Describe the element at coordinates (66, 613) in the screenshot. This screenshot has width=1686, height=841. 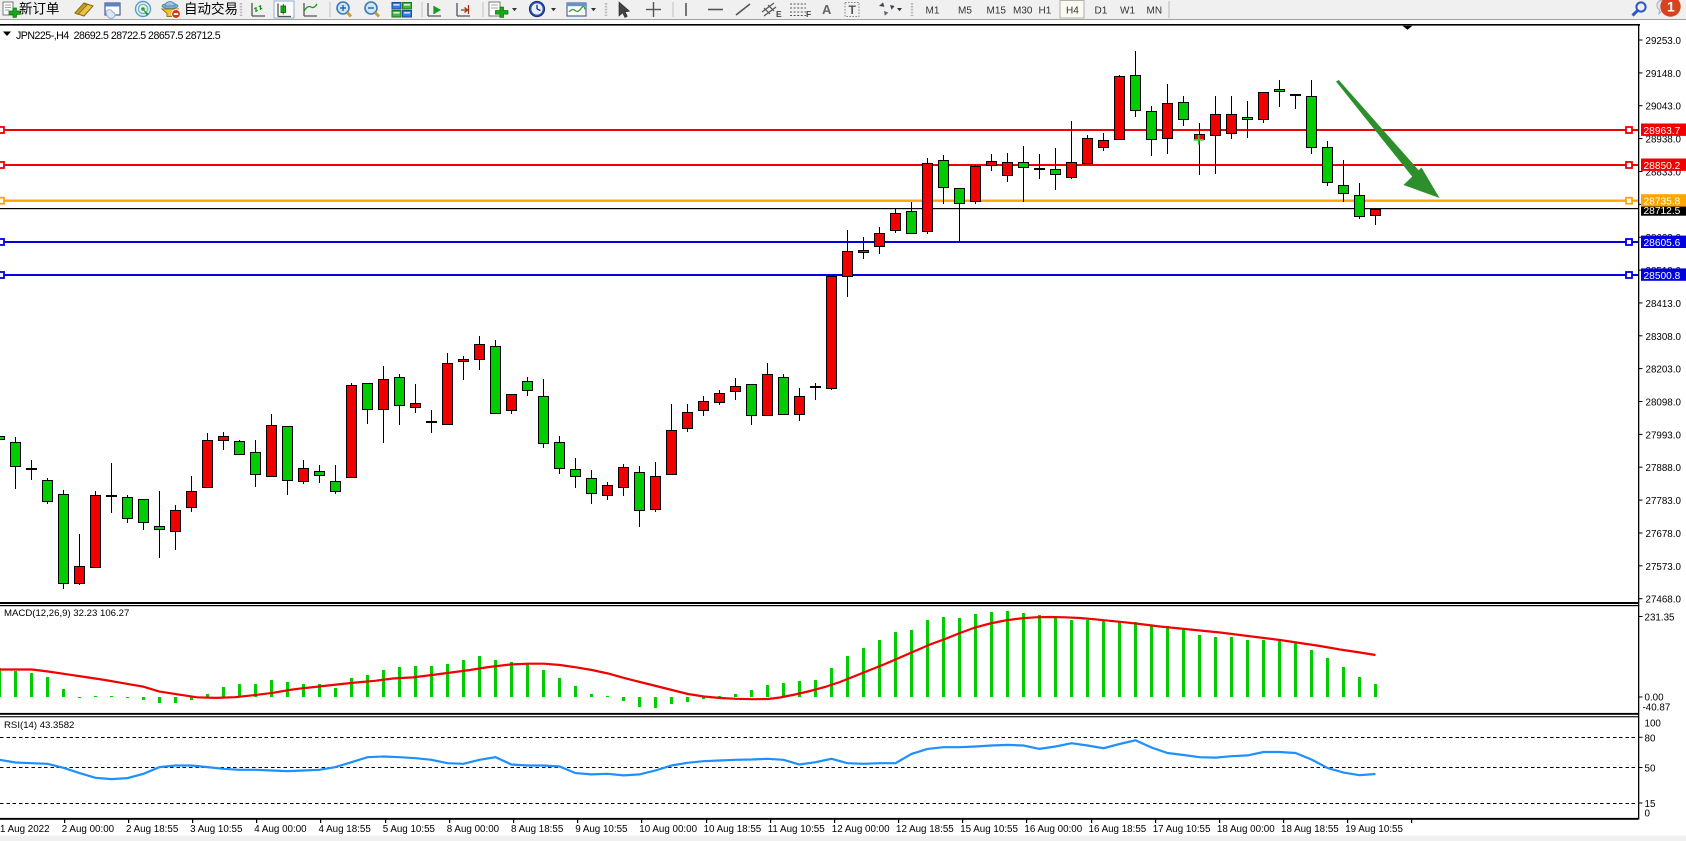
I see `svg-text: MACD(12,26,9) 32.23 106.27` at that location.